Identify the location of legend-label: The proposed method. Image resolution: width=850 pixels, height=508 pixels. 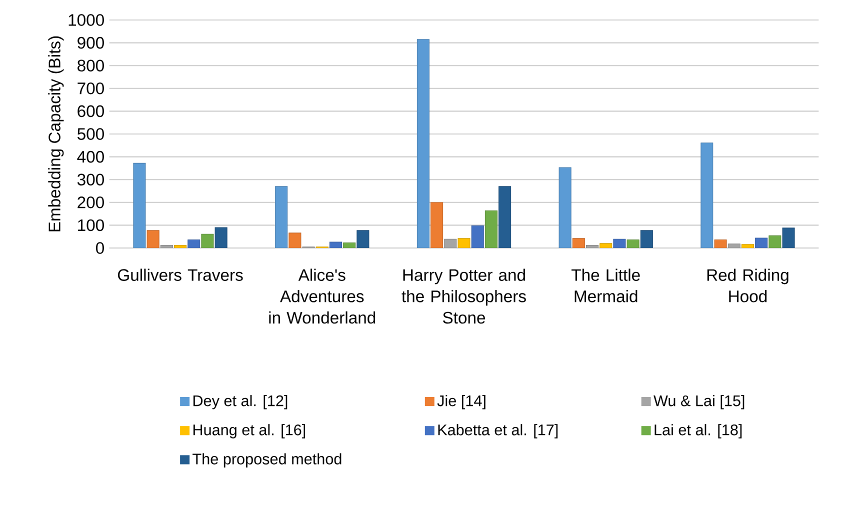
(267, 460).